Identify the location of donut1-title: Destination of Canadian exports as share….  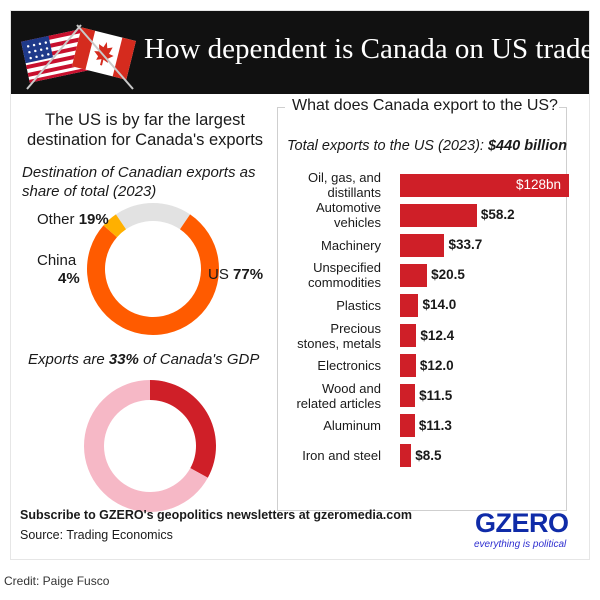
(139, 182).